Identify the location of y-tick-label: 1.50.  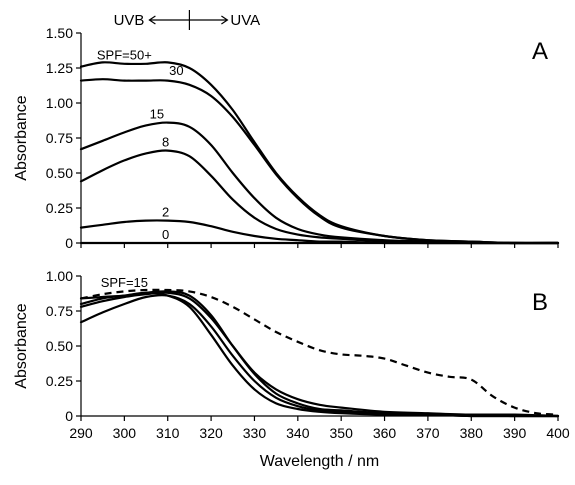
(59, 33).